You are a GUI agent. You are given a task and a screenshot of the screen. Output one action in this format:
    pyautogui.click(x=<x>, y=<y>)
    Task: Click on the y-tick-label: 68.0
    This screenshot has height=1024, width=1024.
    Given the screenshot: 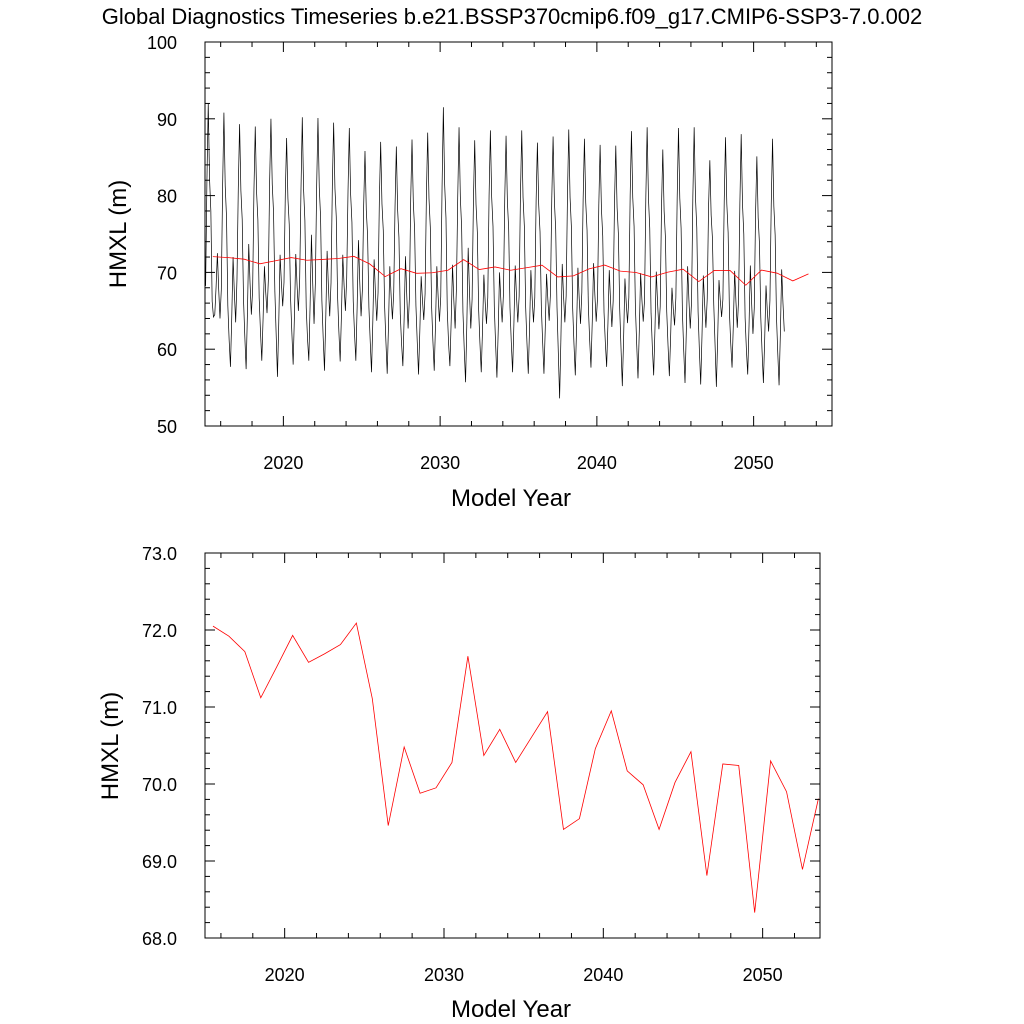 What is the action you would take?
    pyautogui.click(x=159, y=939)
    